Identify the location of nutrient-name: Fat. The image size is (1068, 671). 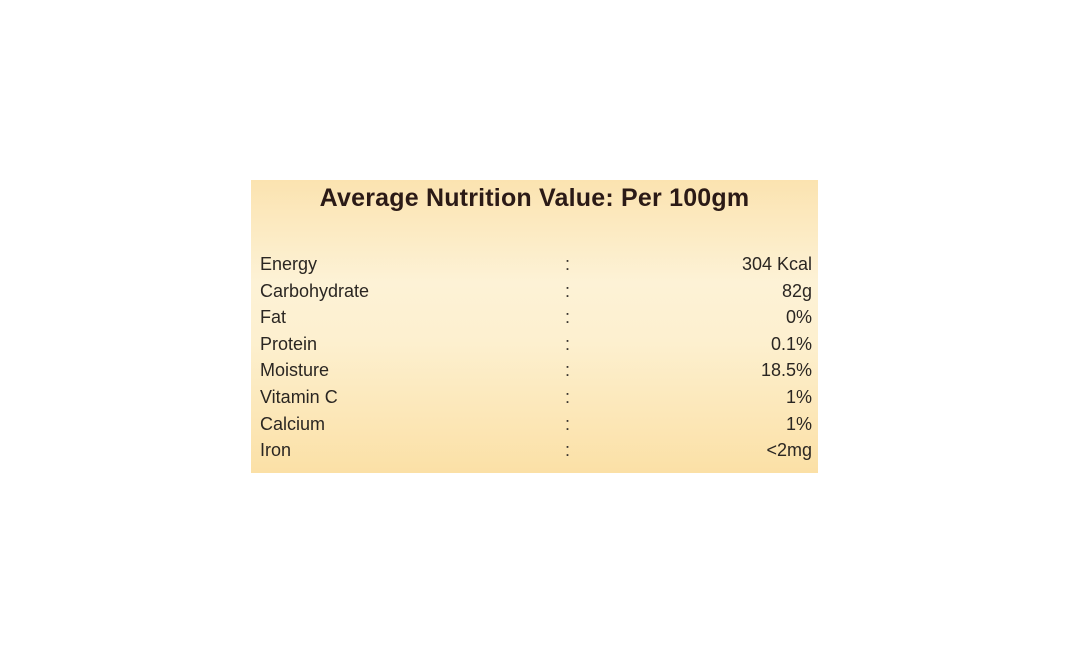
(273, 317).